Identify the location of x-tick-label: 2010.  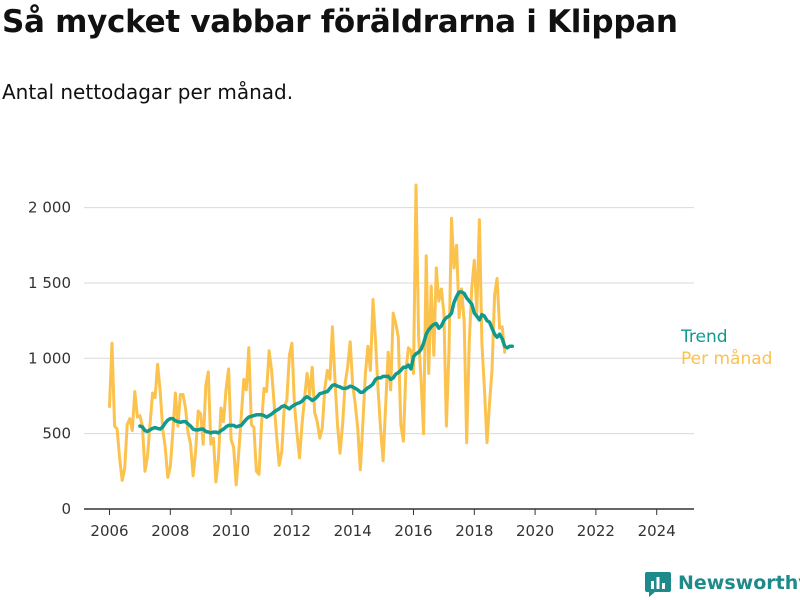
(231, 531).